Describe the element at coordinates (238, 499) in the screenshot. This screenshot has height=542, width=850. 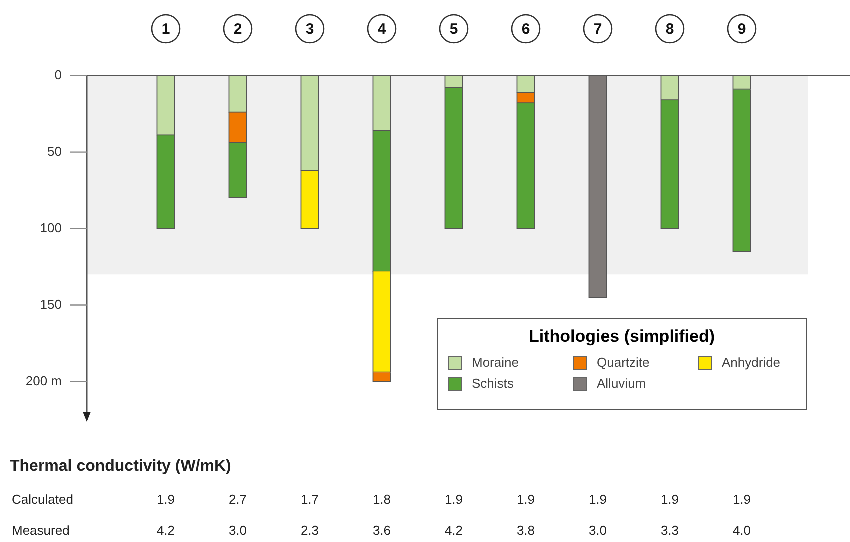
I see `text: 2.7` at that location.